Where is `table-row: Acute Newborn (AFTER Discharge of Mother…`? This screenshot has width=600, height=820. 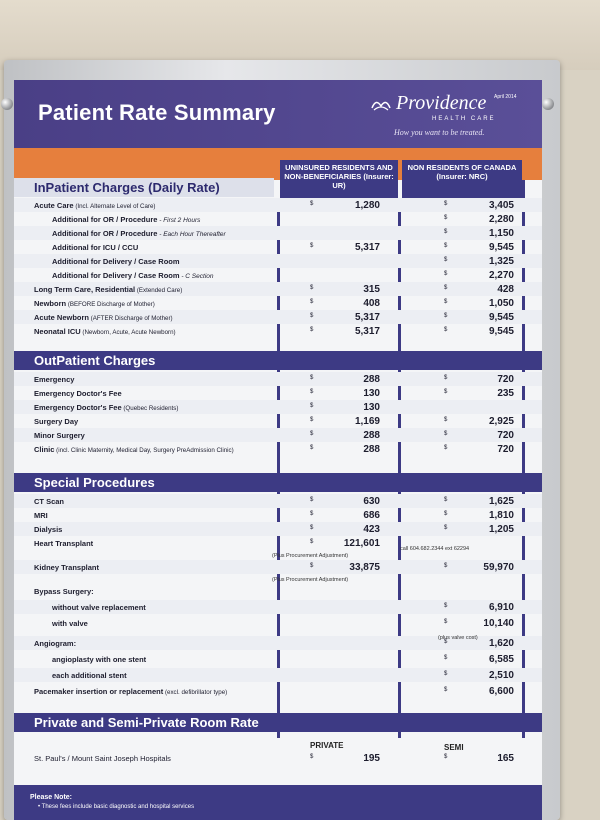
table-row: Acute Newborn (AFTER Discharge of Mother… is located at coordinates (278, 317).